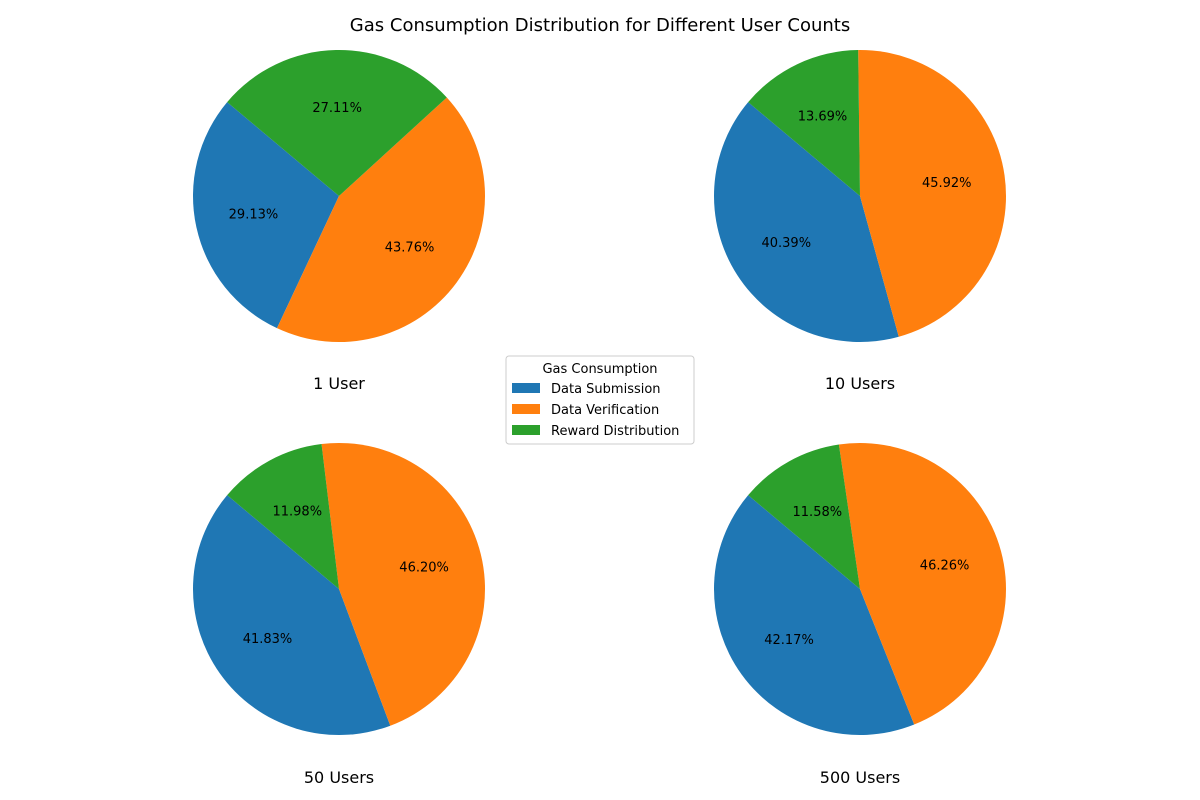  What do you see at coordinates (337, 108) in the screenshot?
I see `slice-percent-label: 27.11%` at bounding box center [337, 108].